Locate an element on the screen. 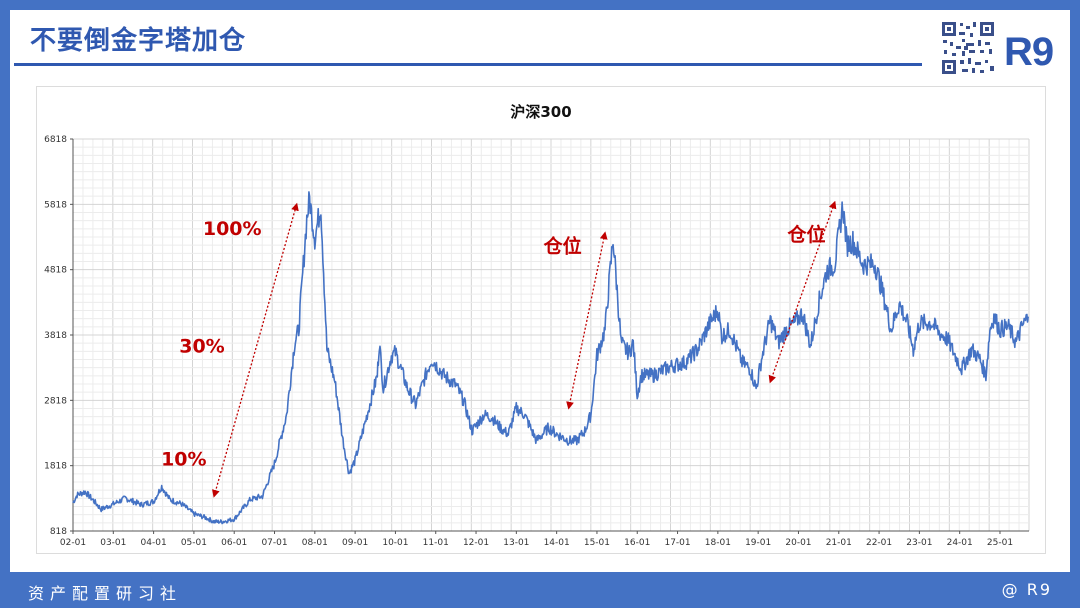 This screenshot has width=1080, height=608. x-tick-label: 10-01 is located at coordinates (395, 543).